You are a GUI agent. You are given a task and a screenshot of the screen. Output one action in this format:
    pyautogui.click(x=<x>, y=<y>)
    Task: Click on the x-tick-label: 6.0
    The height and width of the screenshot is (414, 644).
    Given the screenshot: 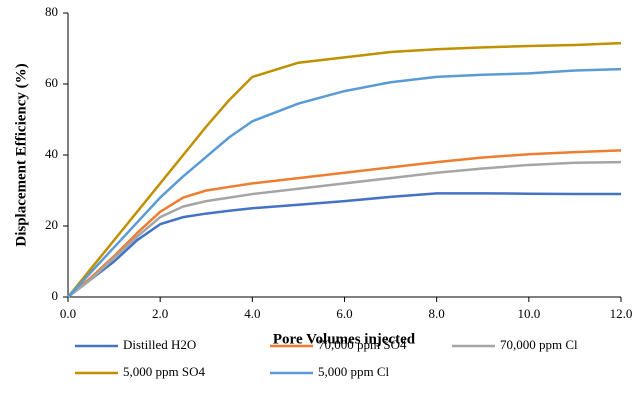 What is the action you would take?
    pyautogui.click(x=344, y=313)
    